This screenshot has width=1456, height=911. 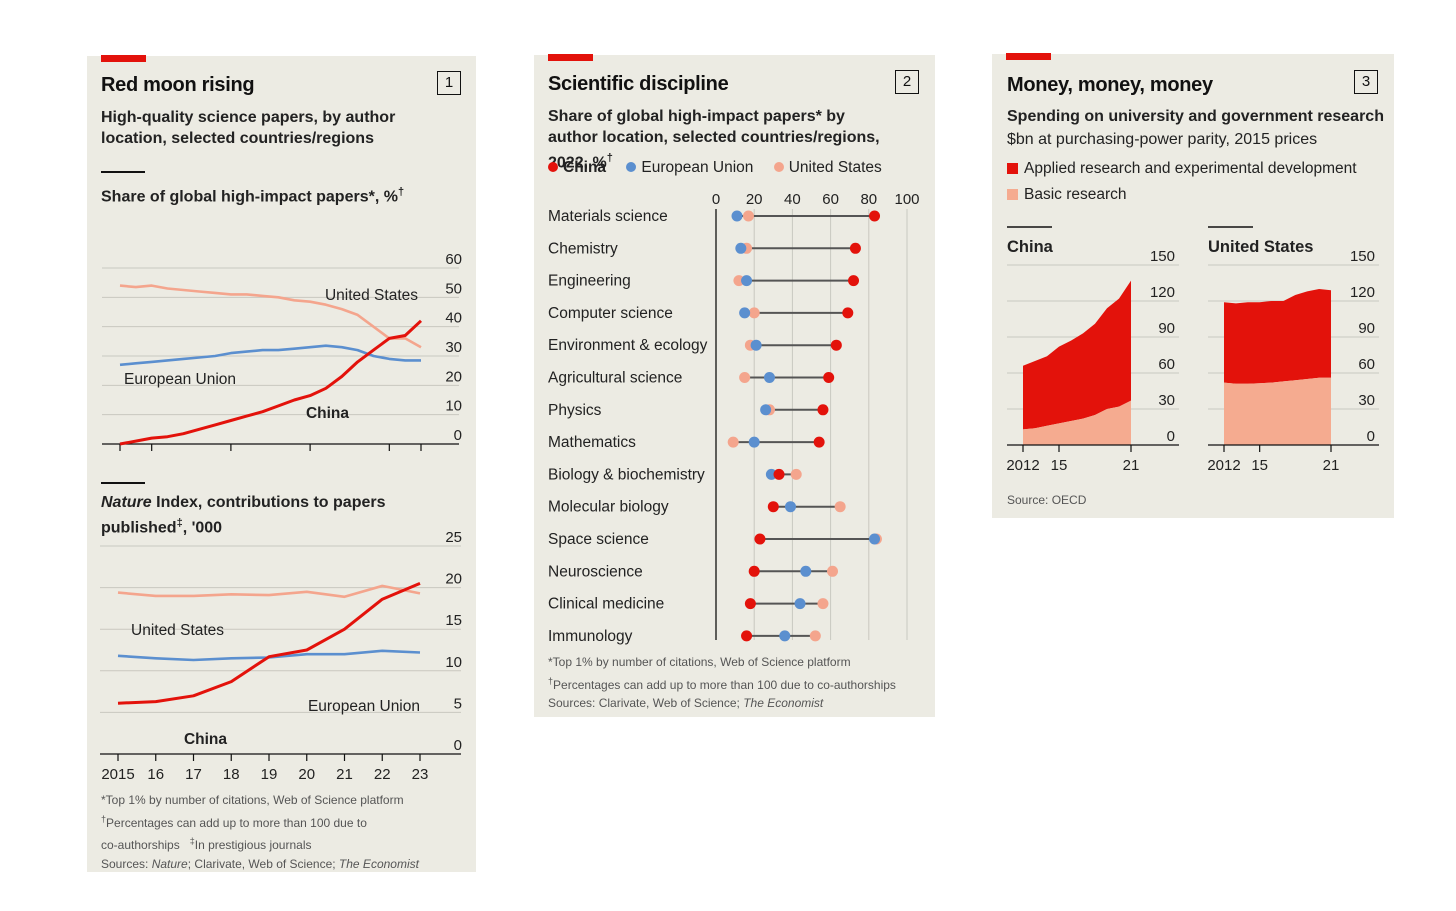 I want to click on footnote3-mark: ‡, so click(x=192, y=841).